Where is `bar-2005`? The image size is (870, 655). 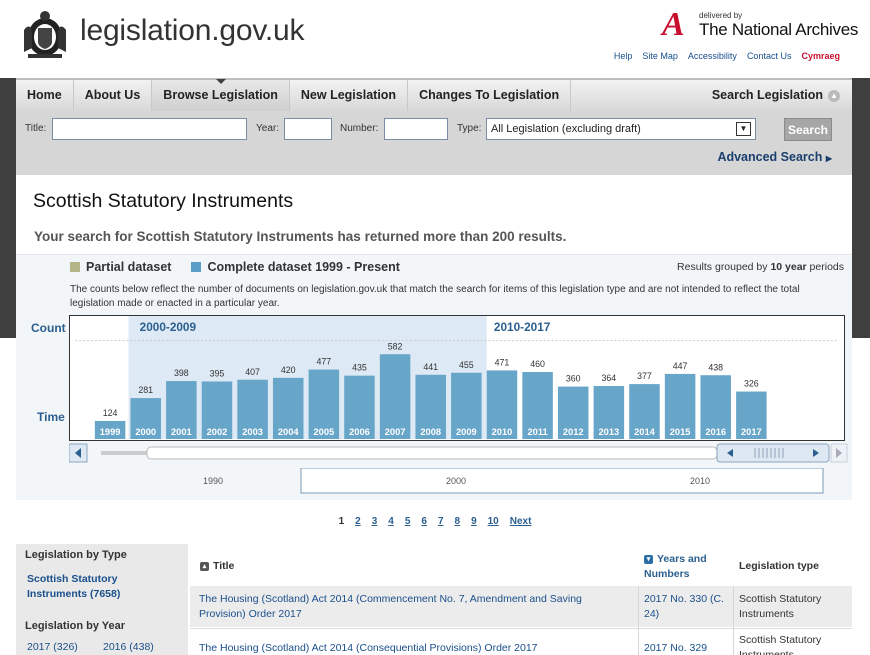
bar-2005 is located at coordinates (324, 404).